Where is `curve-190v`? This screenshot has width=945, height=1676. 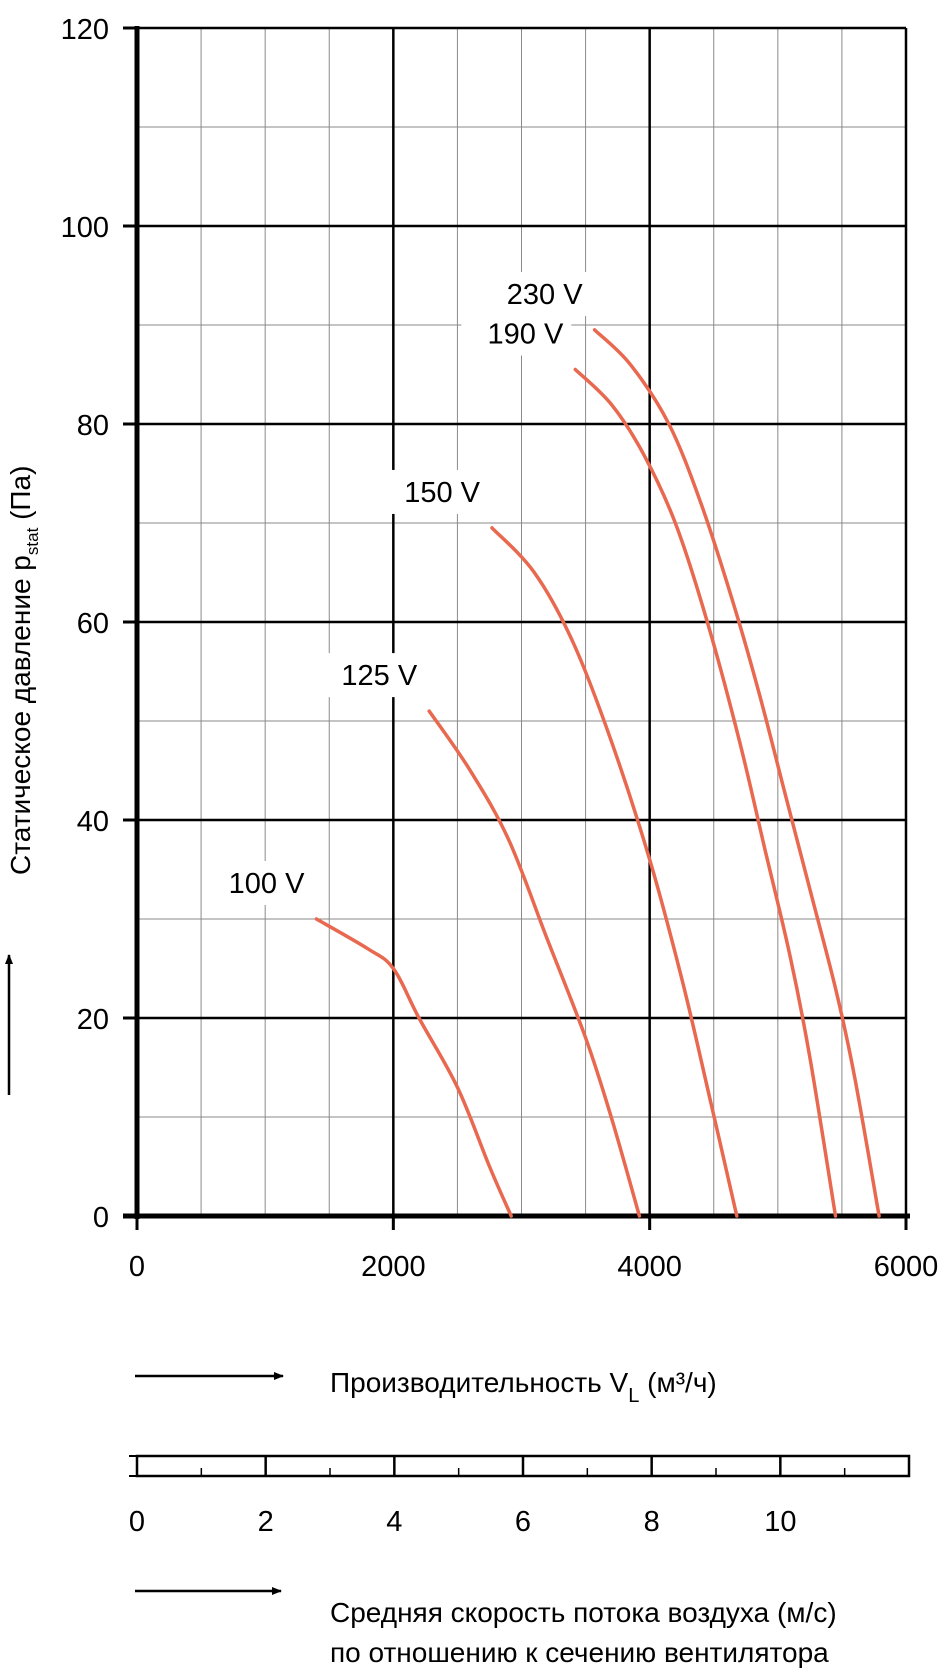 curve-190v is located at coordinates (705, 792).